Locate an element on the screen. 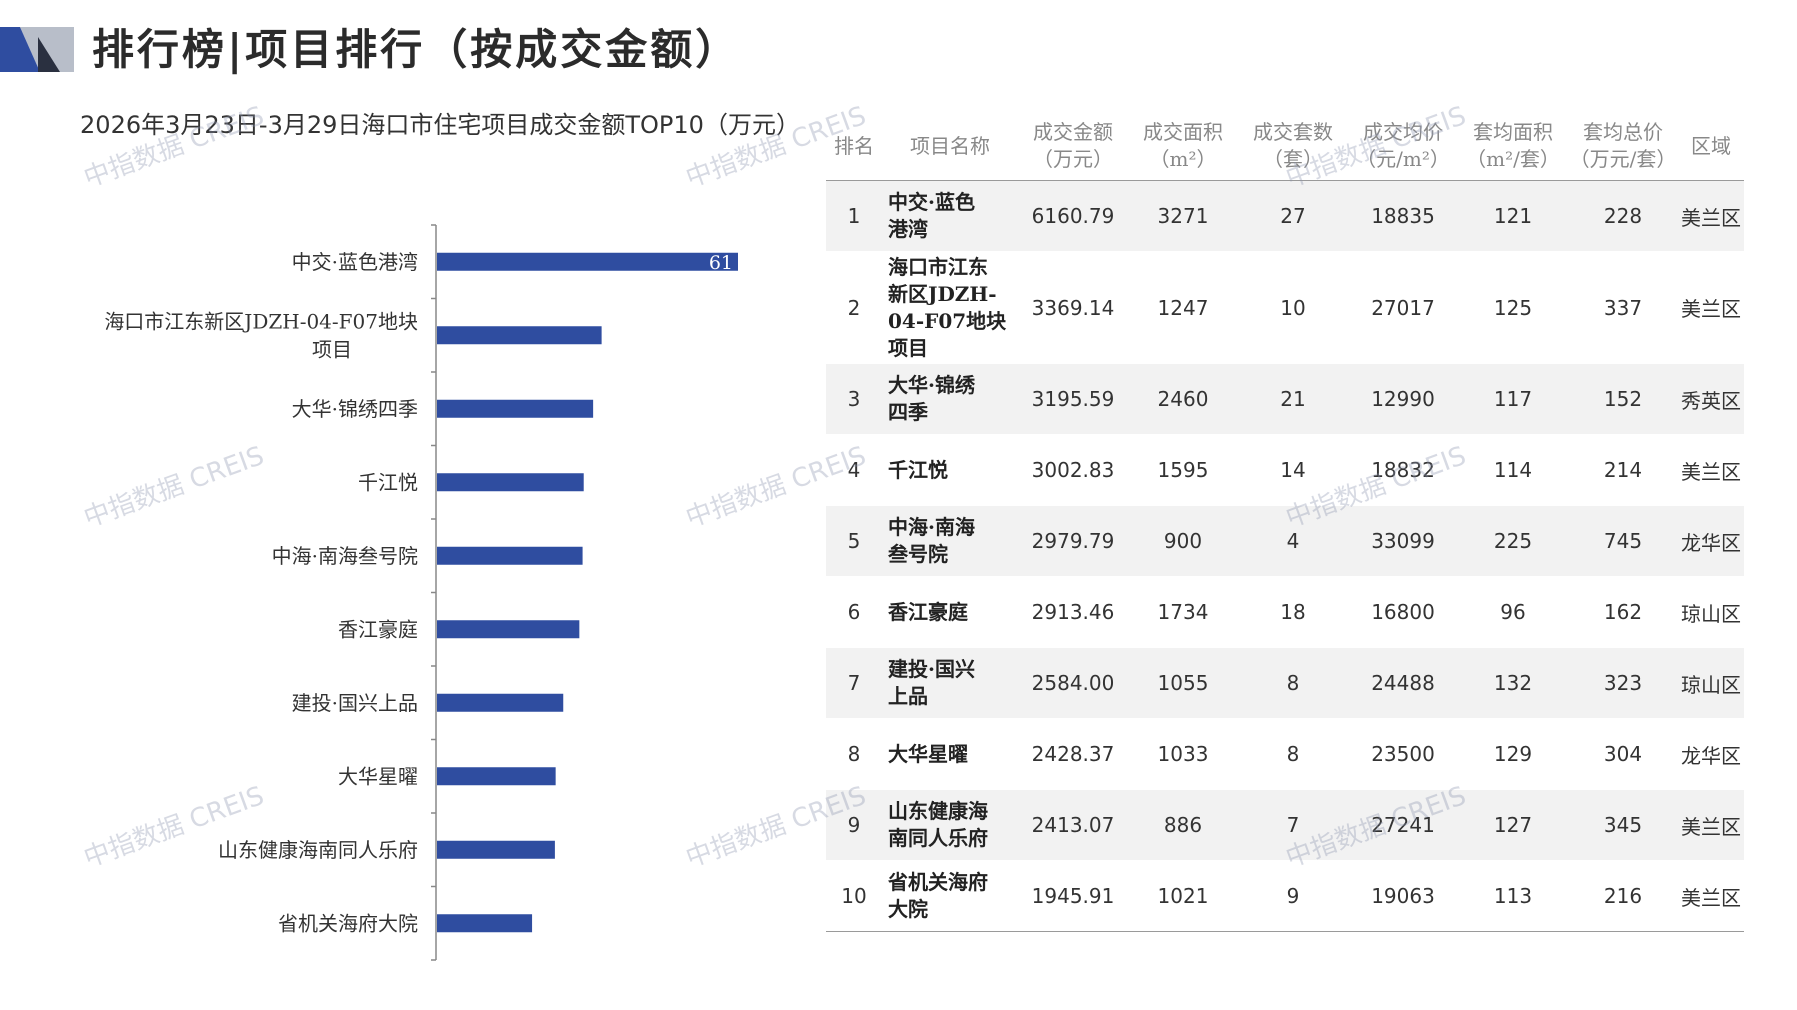 The image size is (1797, 1010). page-title: 排行榜|项目排行（按成交金额） is located at coordinates (416, 49).